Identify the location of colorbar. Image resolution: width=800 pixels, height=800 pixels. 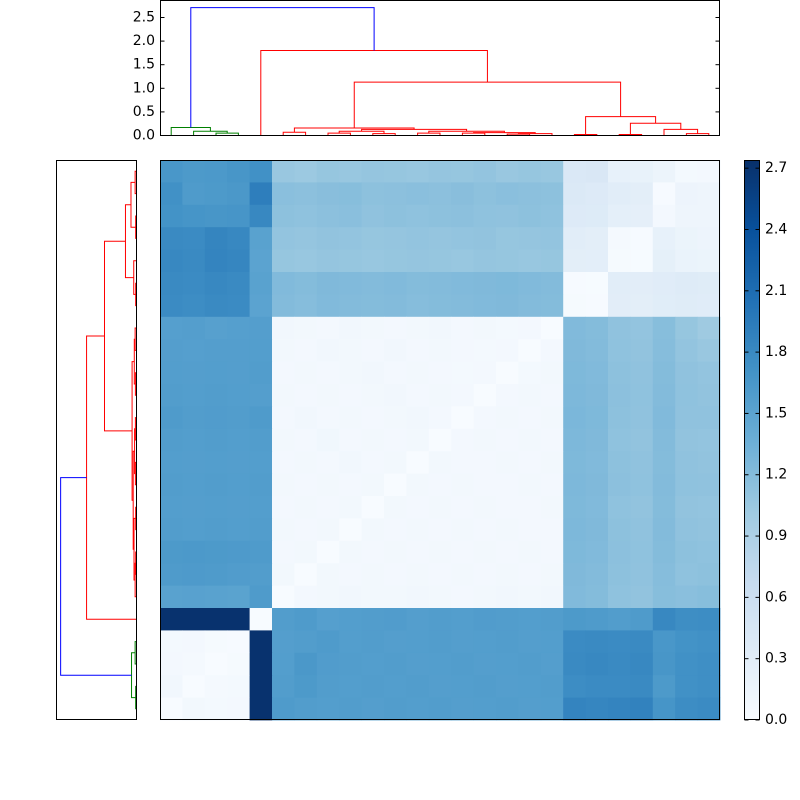
(752, 440).